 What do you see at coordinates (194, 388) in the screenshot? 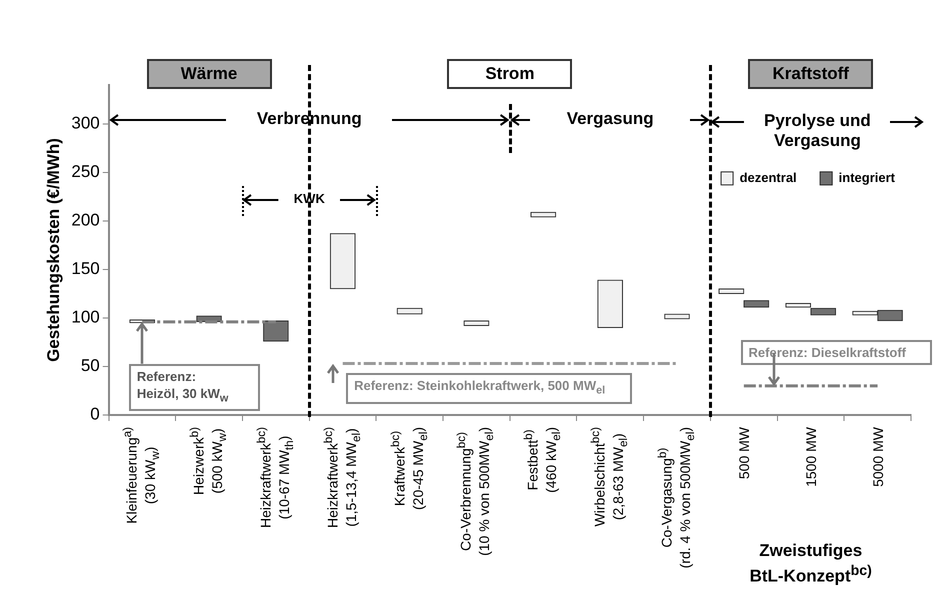
I see `annotation: Referenz: Heizöl, 30 kW$_{w}$` at bounding box center [194, 388].